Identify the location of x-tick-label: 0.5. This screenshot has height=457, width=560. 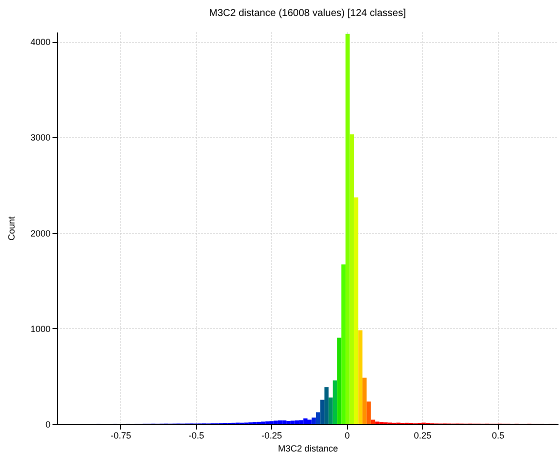
(498, 435).